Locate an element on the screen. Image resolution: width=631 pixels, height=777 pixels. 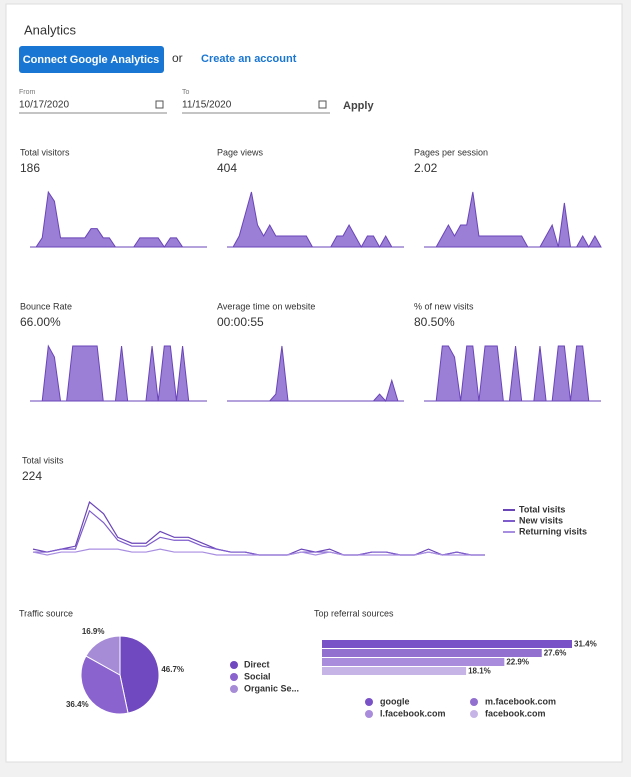
legend-label: google is located at coordinates (395, 701).